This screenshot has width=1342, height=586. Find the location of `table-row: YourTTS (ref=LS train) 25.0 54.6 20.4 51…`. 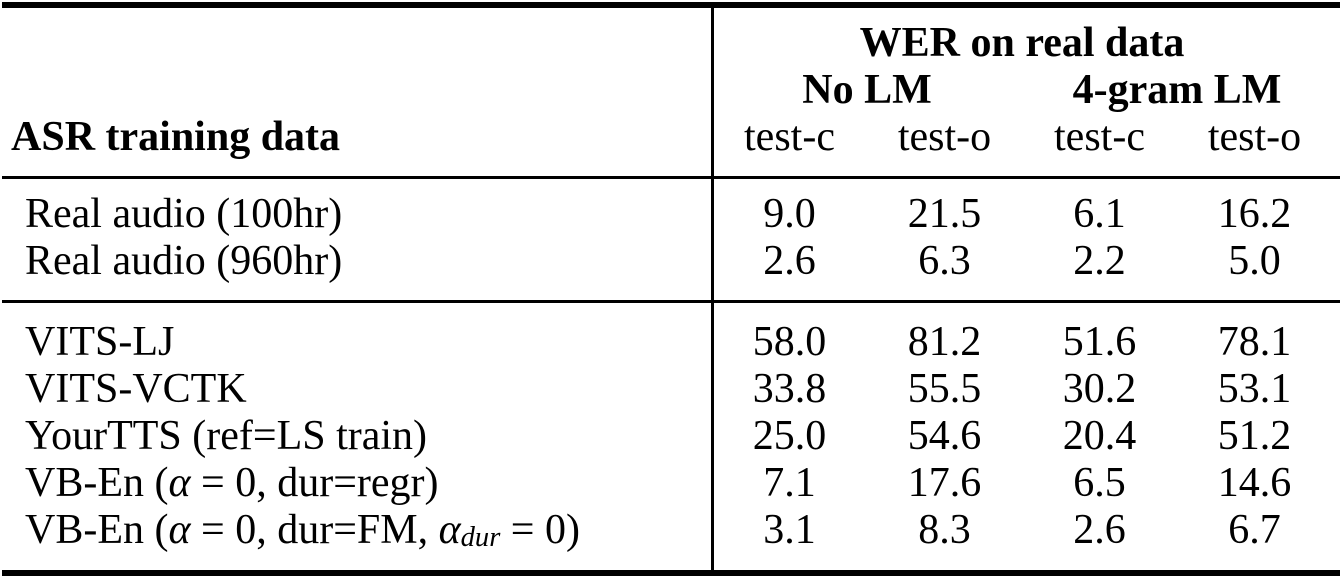

table-row: YourTTS (ref=LS train) 25.0 54.6 20.4 51… is located at coordinates (671, 436).